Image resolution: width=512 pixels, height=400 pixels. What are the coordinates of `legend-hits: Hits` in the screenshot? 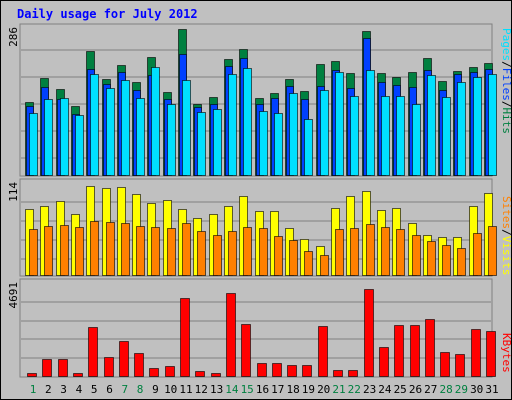 It's located at (506, 121).